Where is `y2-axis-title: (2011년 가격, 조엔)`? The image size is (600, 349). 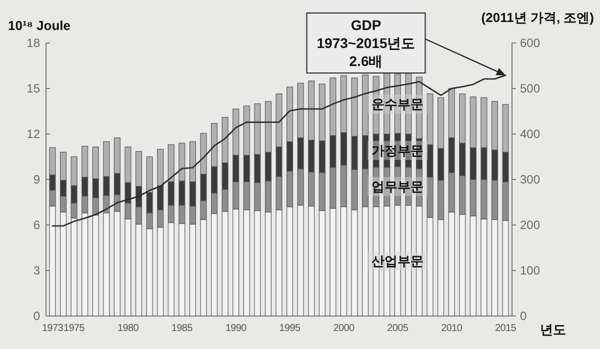
y2-axis-title: (2011년 가격, 조엔) is located at coordinates (537, 17).